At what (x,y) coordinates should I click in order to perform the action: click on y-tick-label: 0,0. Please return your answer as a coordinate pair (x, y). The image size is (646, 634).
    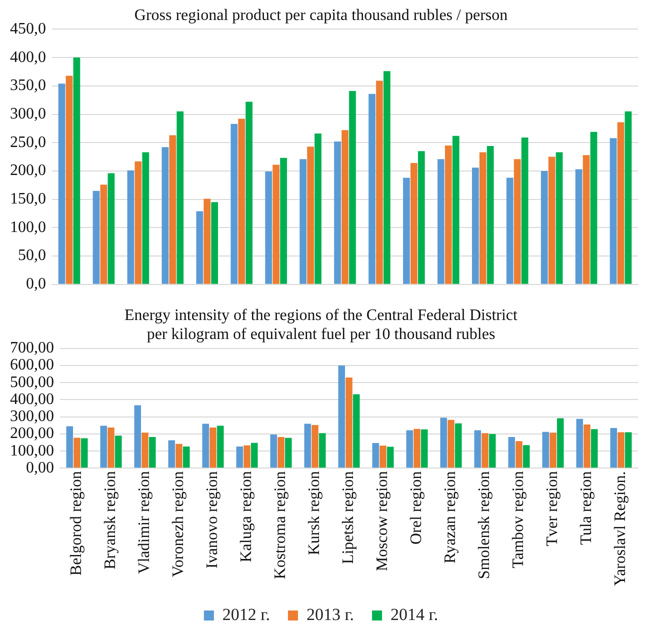
    Looking at the image, I should click on (36, 284).